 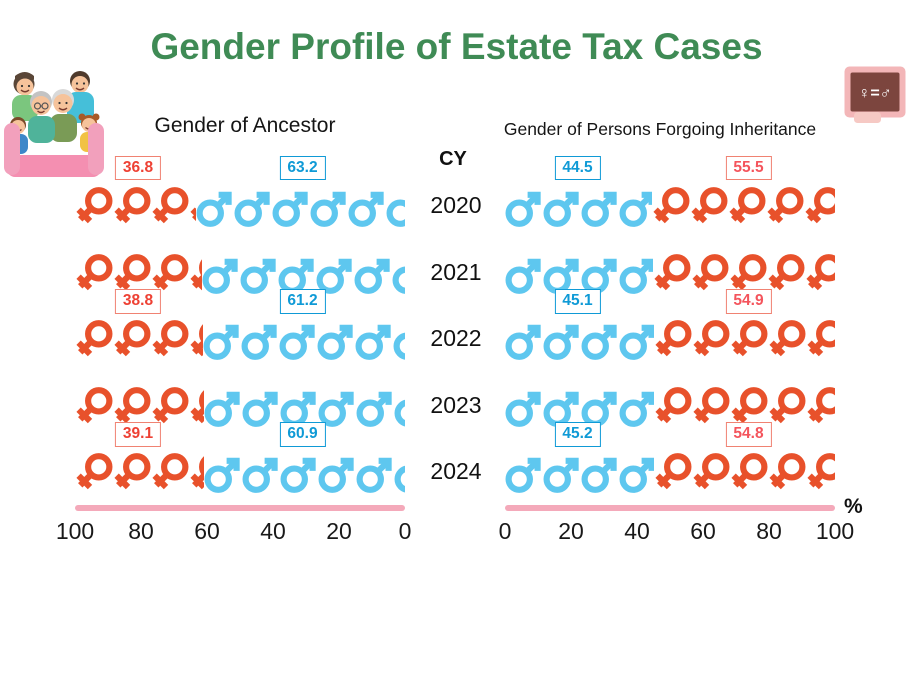 What do you see at coordinates (577, 168) in the screenshot?
I see `value-label-male-right-2020: 44.5` at bounding box center [577, 168].